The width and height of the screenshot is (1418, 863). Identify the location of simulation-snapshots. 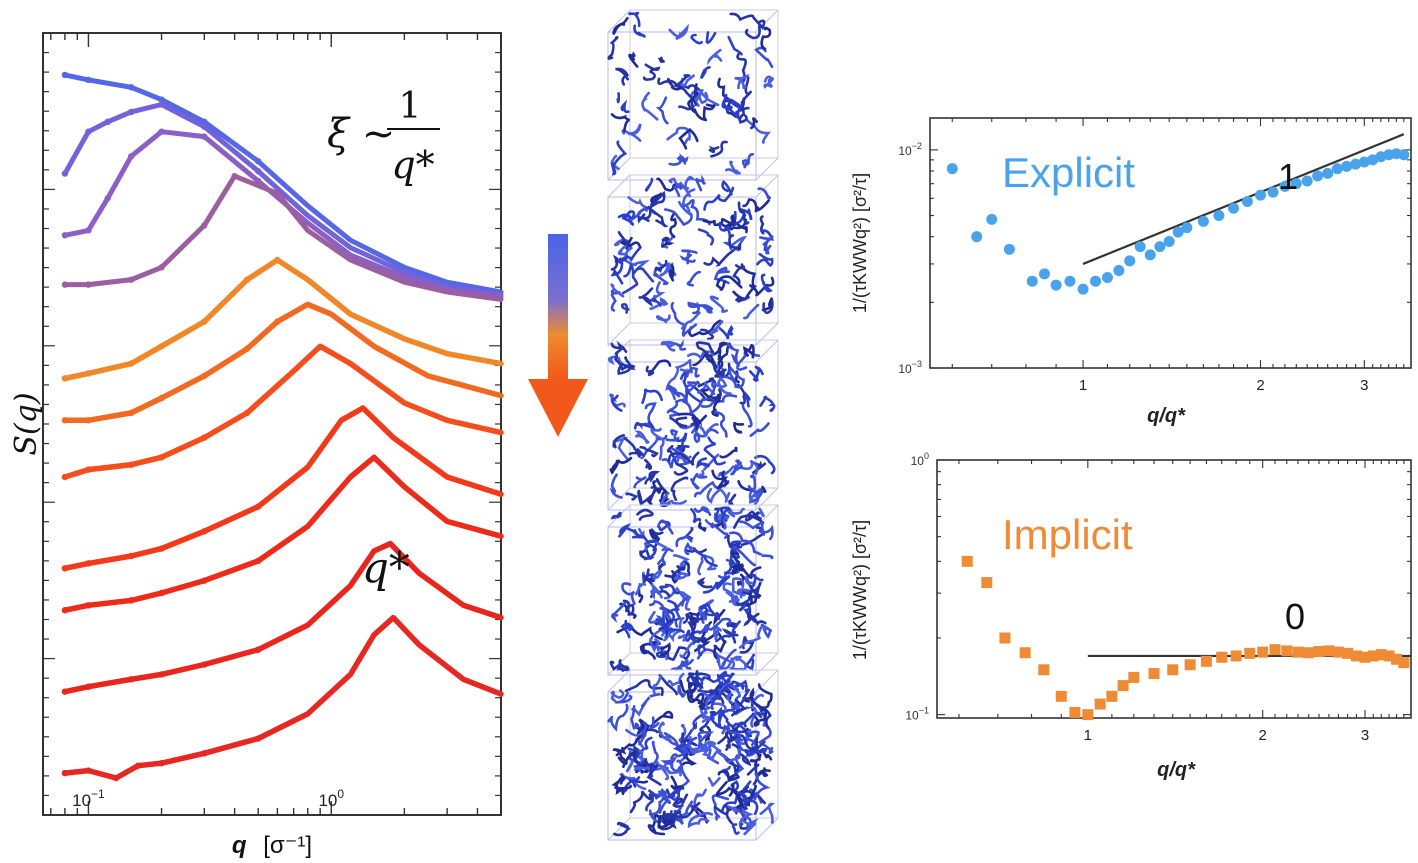
(693, 425).